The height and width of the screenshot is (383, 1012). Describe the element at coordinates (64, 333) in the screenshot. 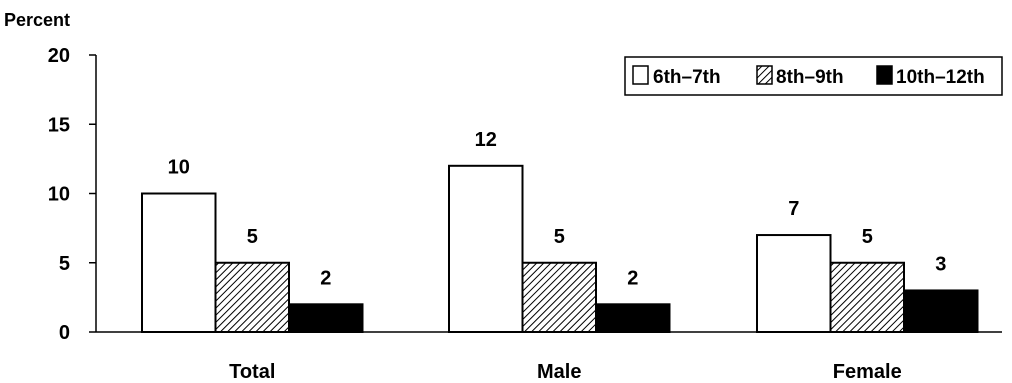

I see `y-tick-label: 0` at that location.